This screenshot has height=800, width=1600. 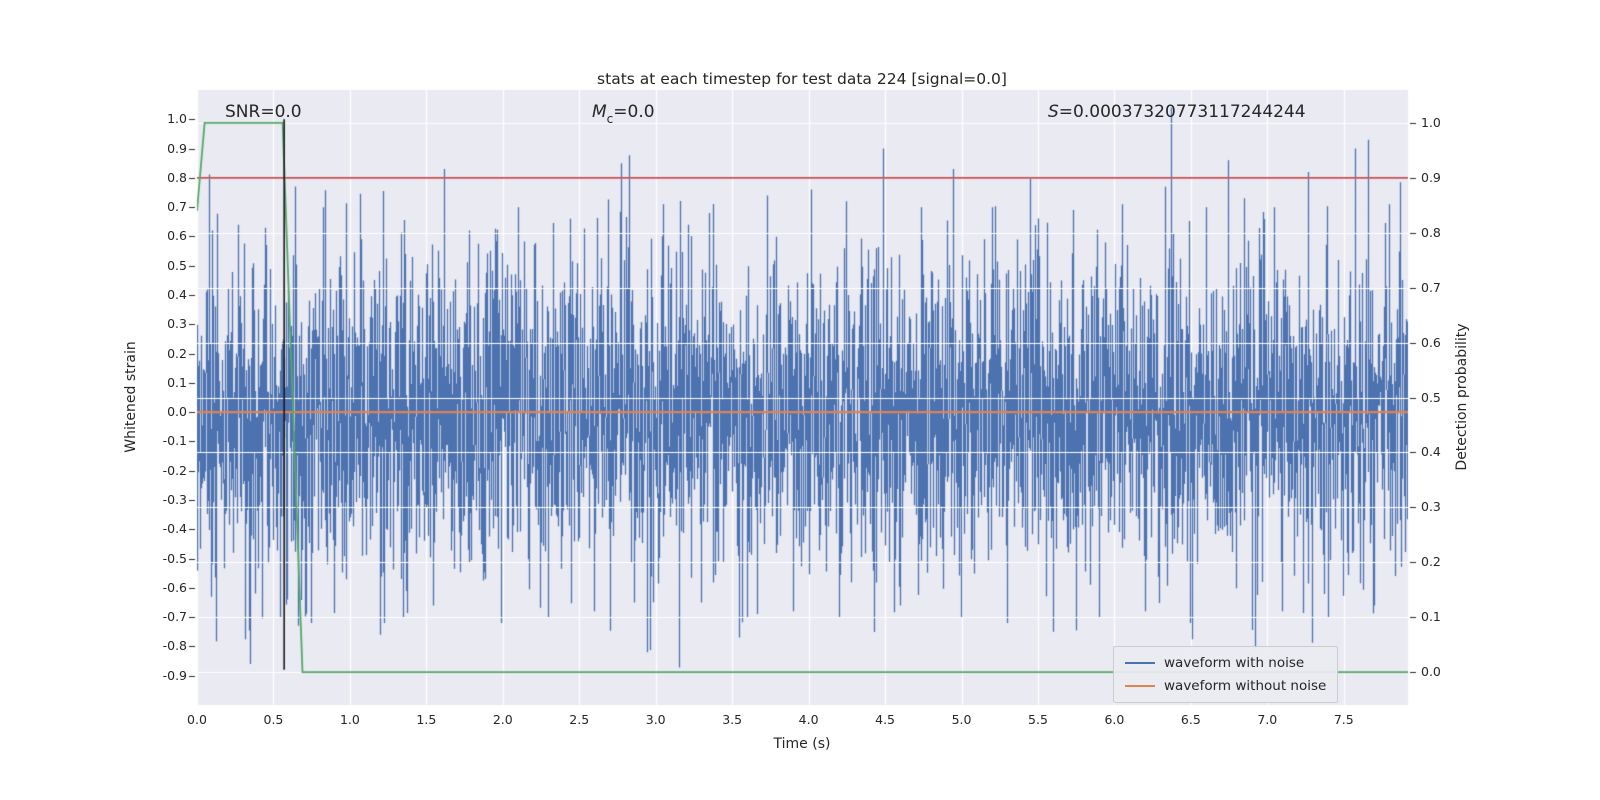 What do you see at coordinates (634, 112) in the screenshot?
I see `annotation-mc-rest: =0.0` at bounding box center [634, 112].